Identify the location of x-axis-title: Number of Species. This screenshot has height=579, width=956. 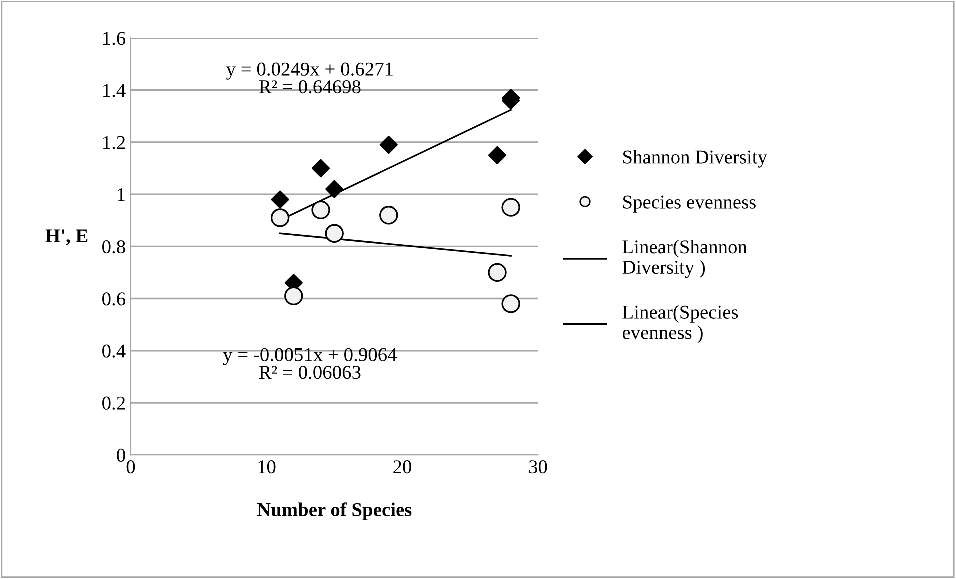
(334, 511).